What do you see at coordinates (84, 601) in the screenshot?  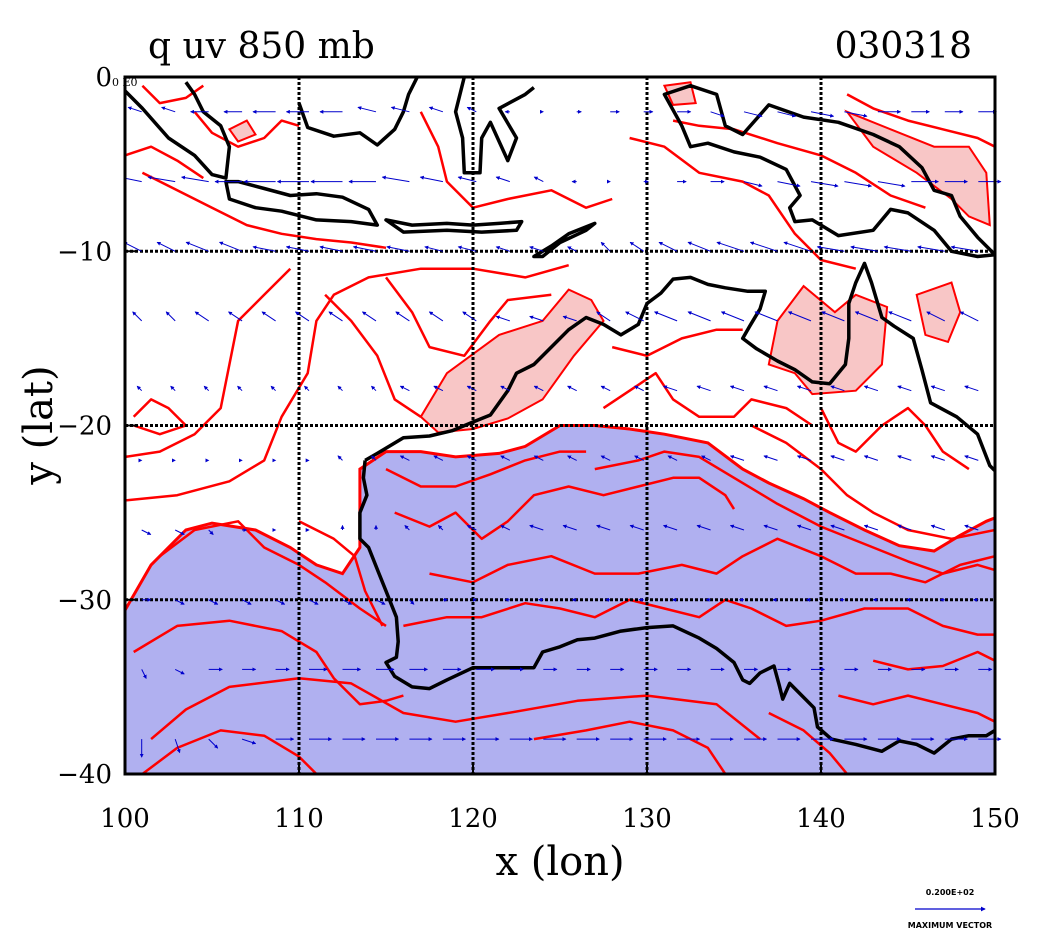 I see `y-tick-label: −30` at bounding box center [84, 601].